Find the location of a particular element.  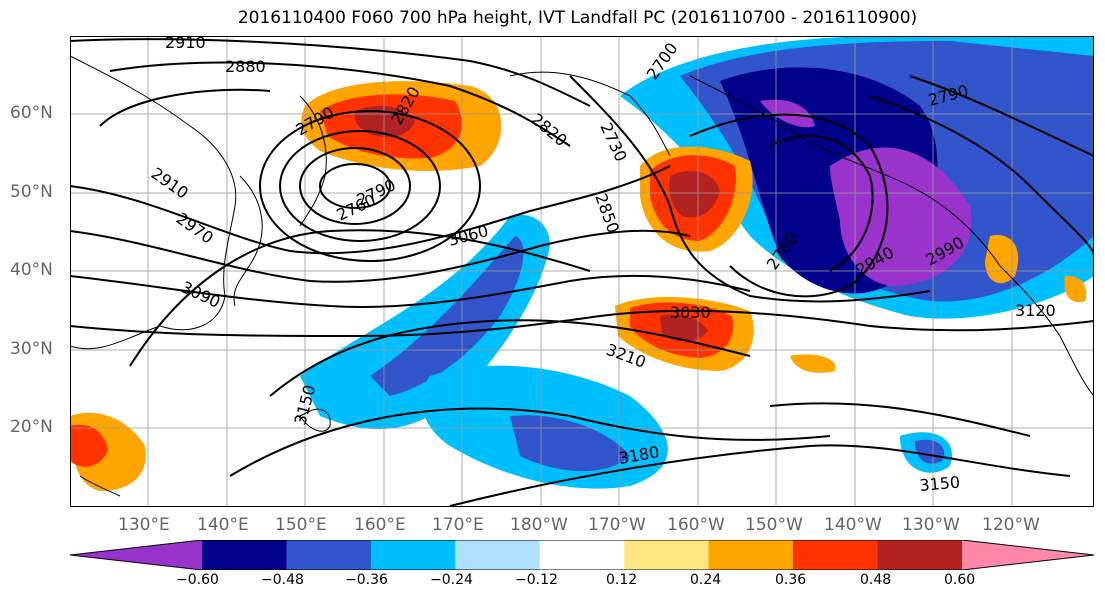

shade-pos-sw-red is located at coordinates (89, 445).